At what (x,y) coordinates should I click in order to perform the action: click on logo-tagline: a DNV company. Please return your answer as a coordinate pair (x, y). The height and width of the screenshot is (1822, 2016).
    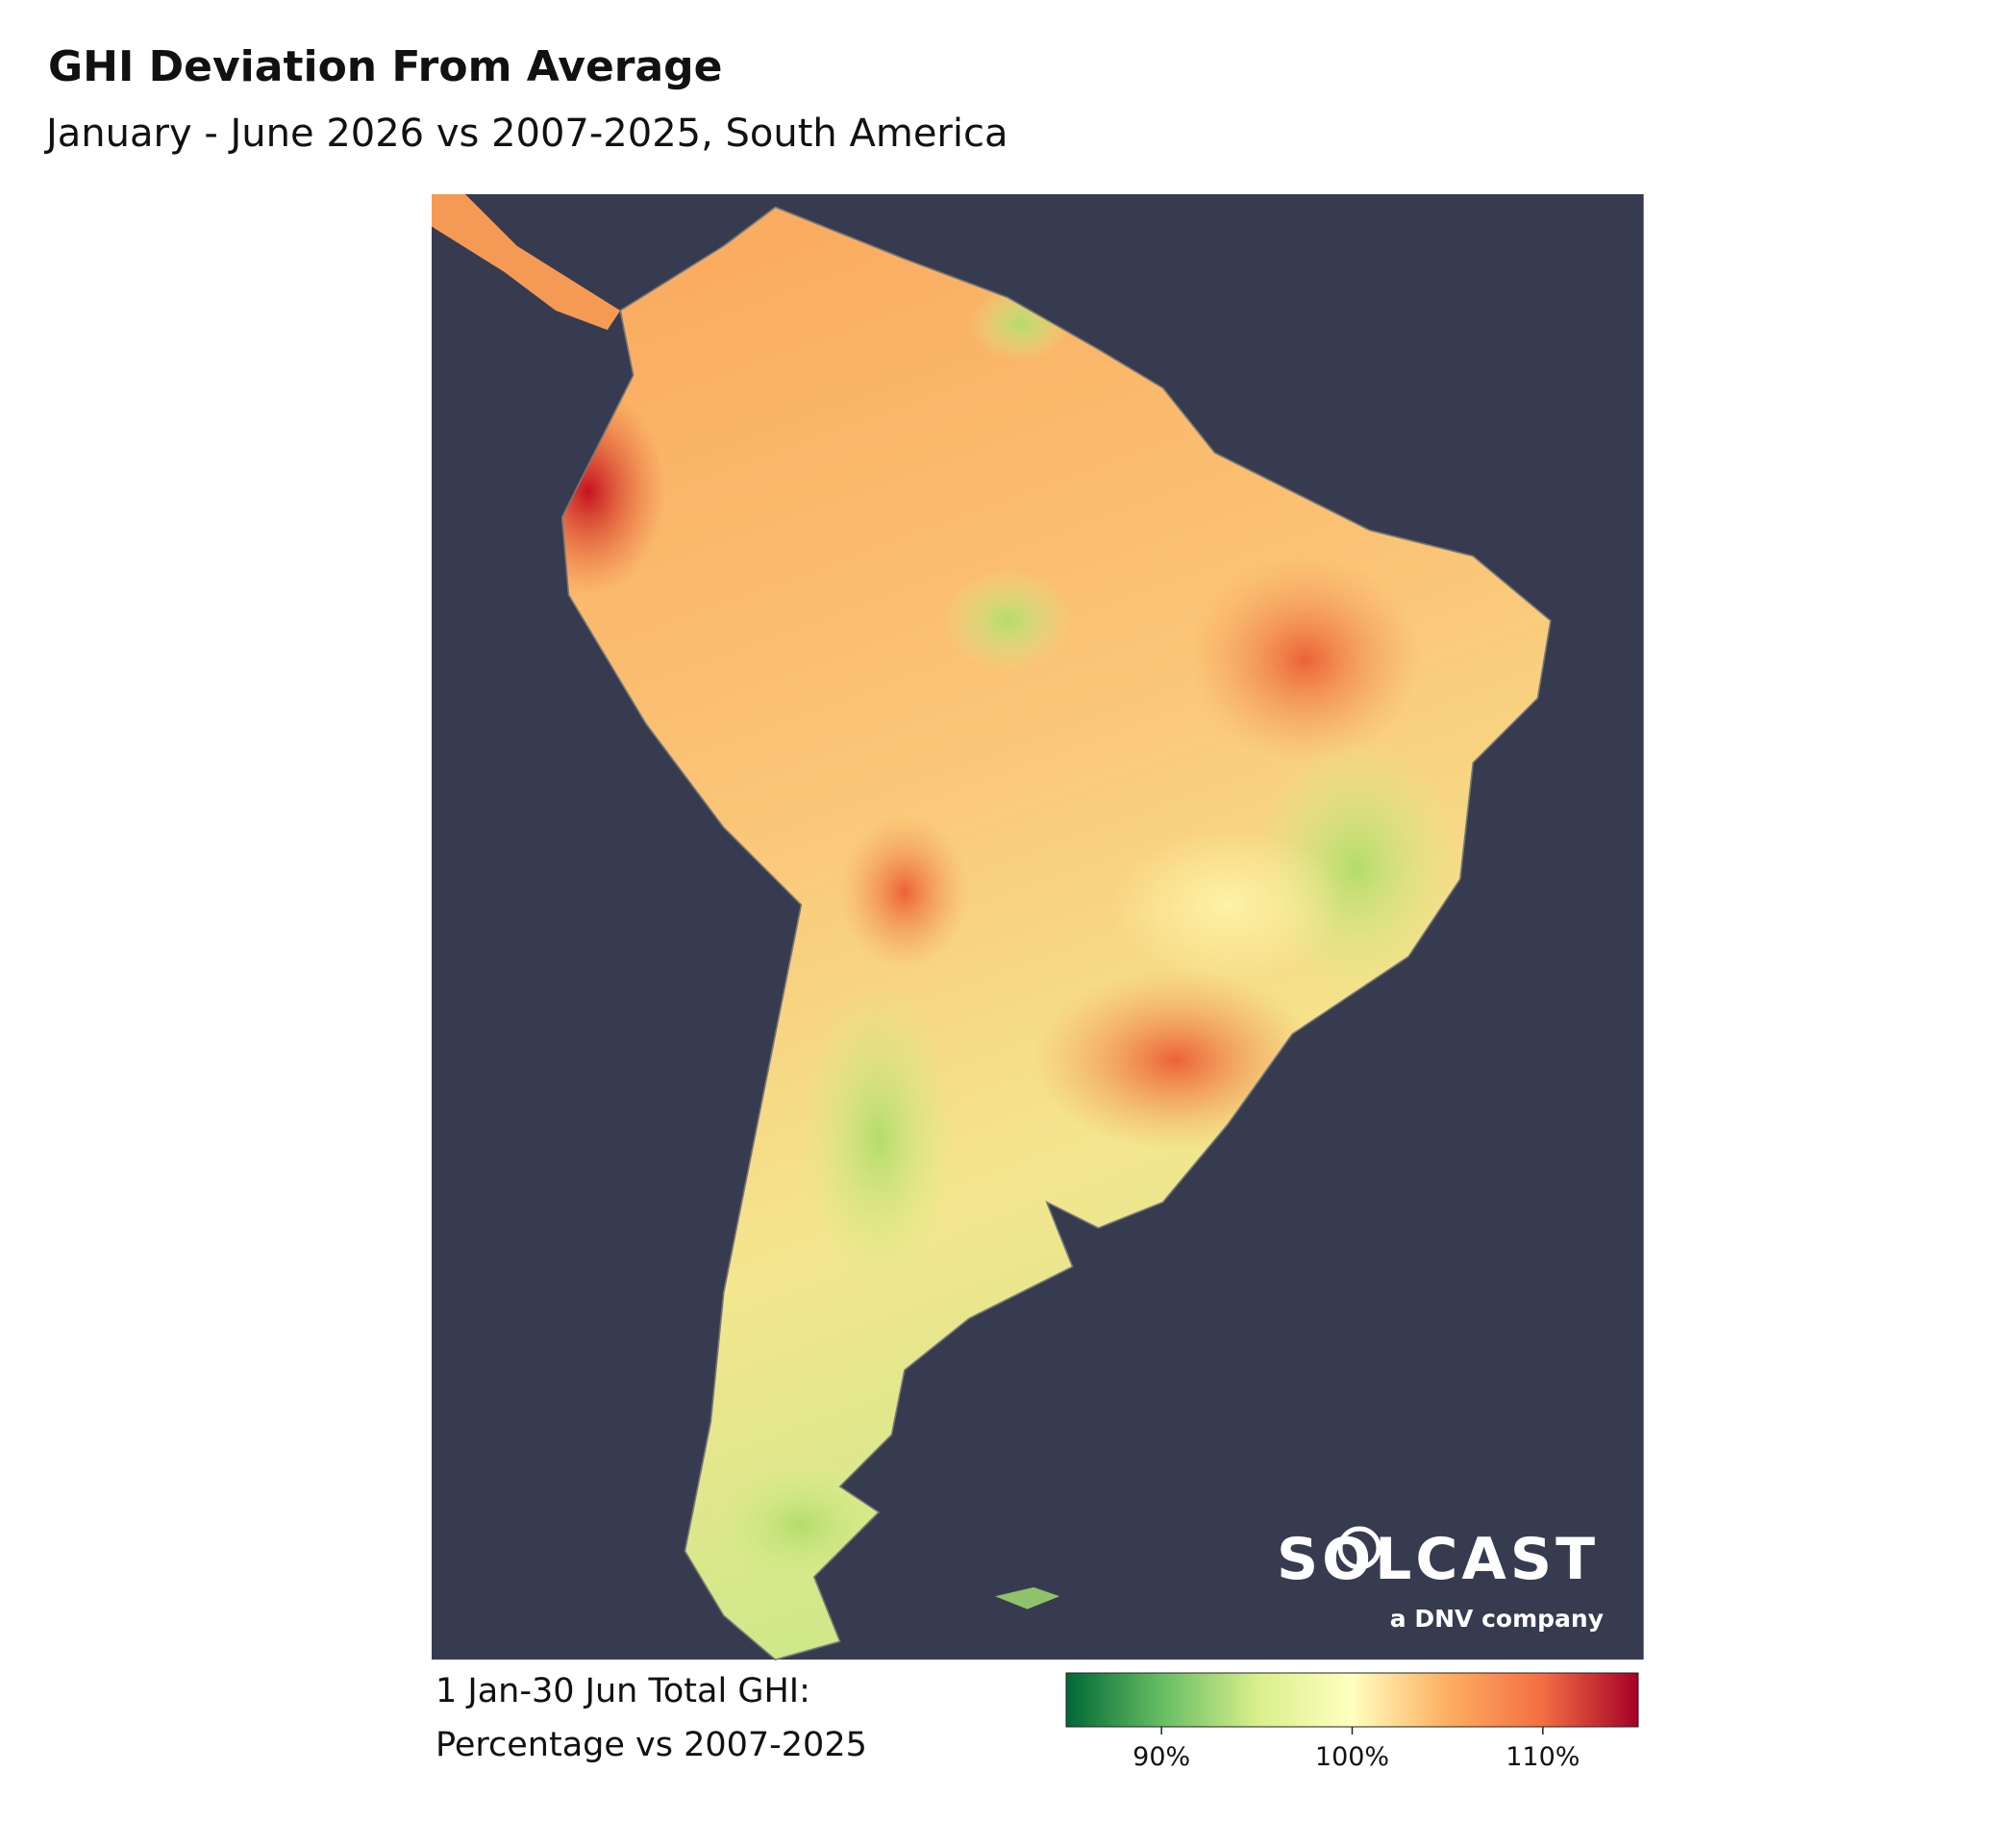
    Looking at the image, I should click on (1497, 1619).